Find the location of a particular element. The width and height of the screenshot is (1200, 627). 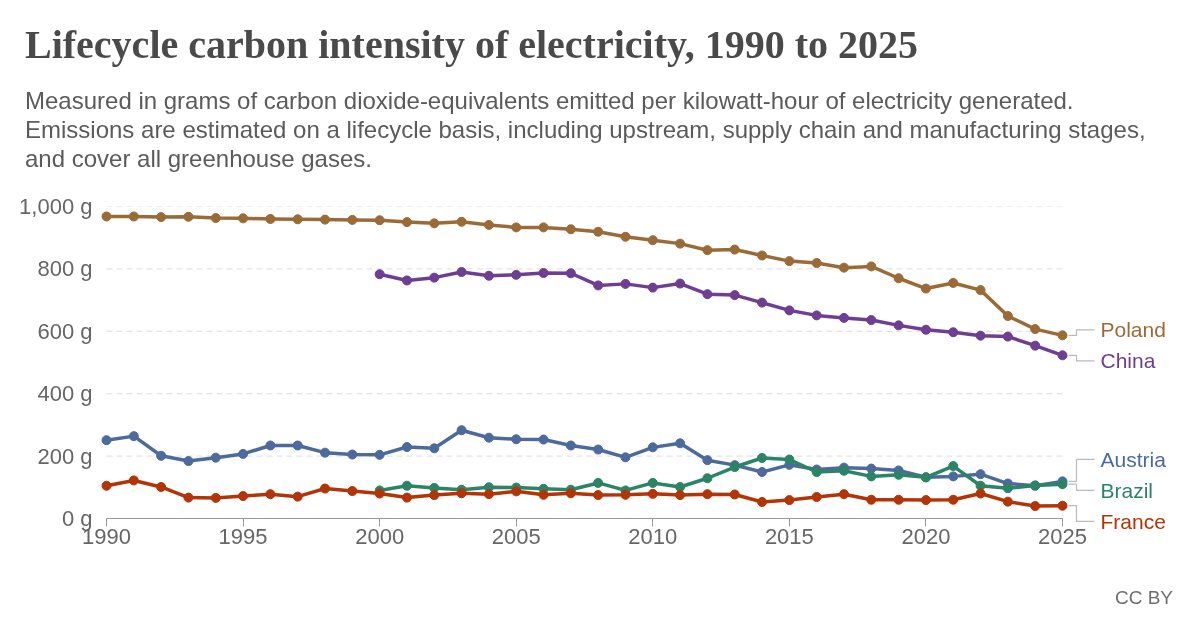

y-tick-label: 400 g is located at coordinates (65, 394).